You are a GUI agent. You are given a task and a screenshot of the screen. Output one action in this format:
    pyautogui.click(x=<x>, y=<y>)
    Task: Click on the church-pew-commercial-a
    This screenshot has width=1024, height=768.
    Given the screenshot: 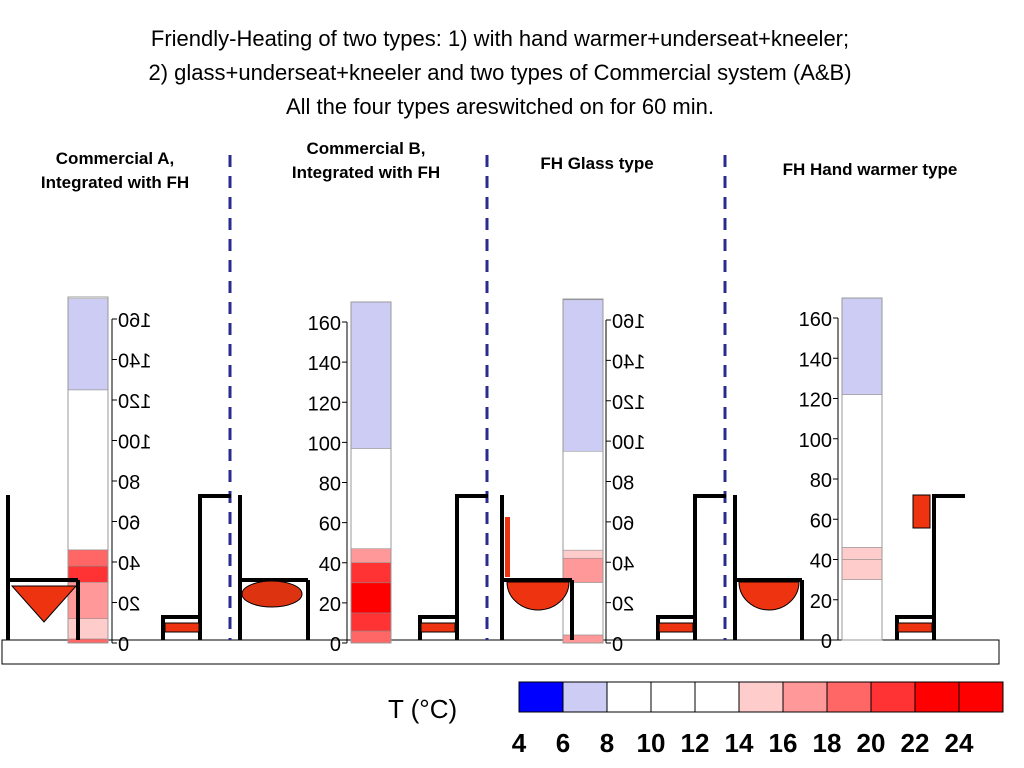 What is the action you would take?
    pyautogui.click(x=118, y=567)
    